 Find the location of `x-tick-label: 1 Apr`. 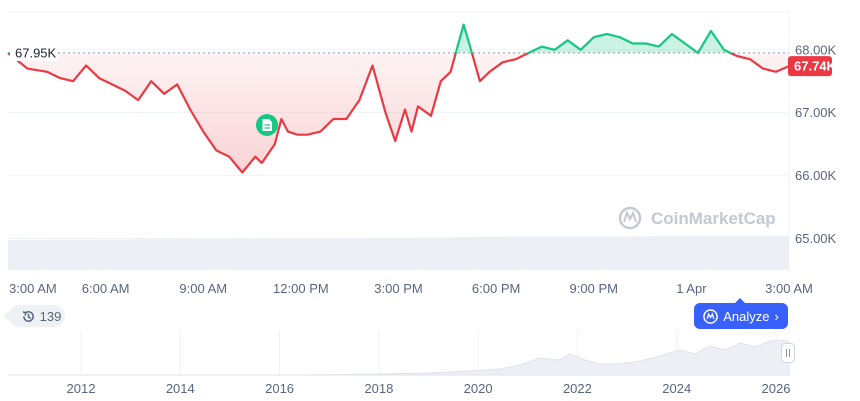

x-tick-label: 1 Apr is located at coordinates (691, 288).